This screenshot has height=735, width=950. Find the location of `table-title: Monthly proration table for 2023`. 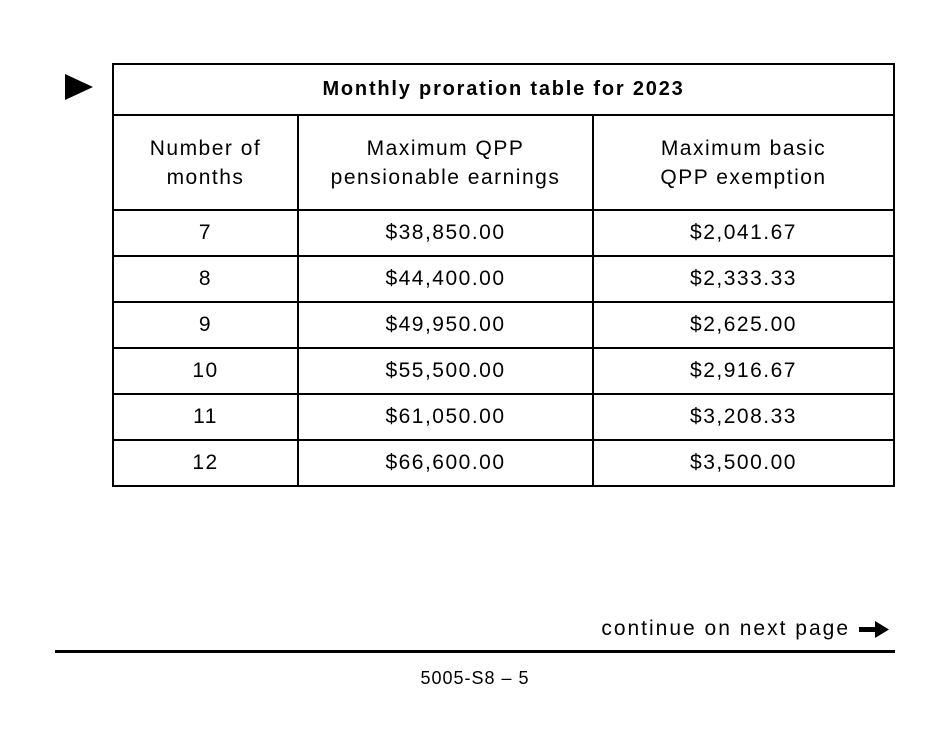

table-title: Monthly proration table for 2023 is located at coordinates (503, 89).